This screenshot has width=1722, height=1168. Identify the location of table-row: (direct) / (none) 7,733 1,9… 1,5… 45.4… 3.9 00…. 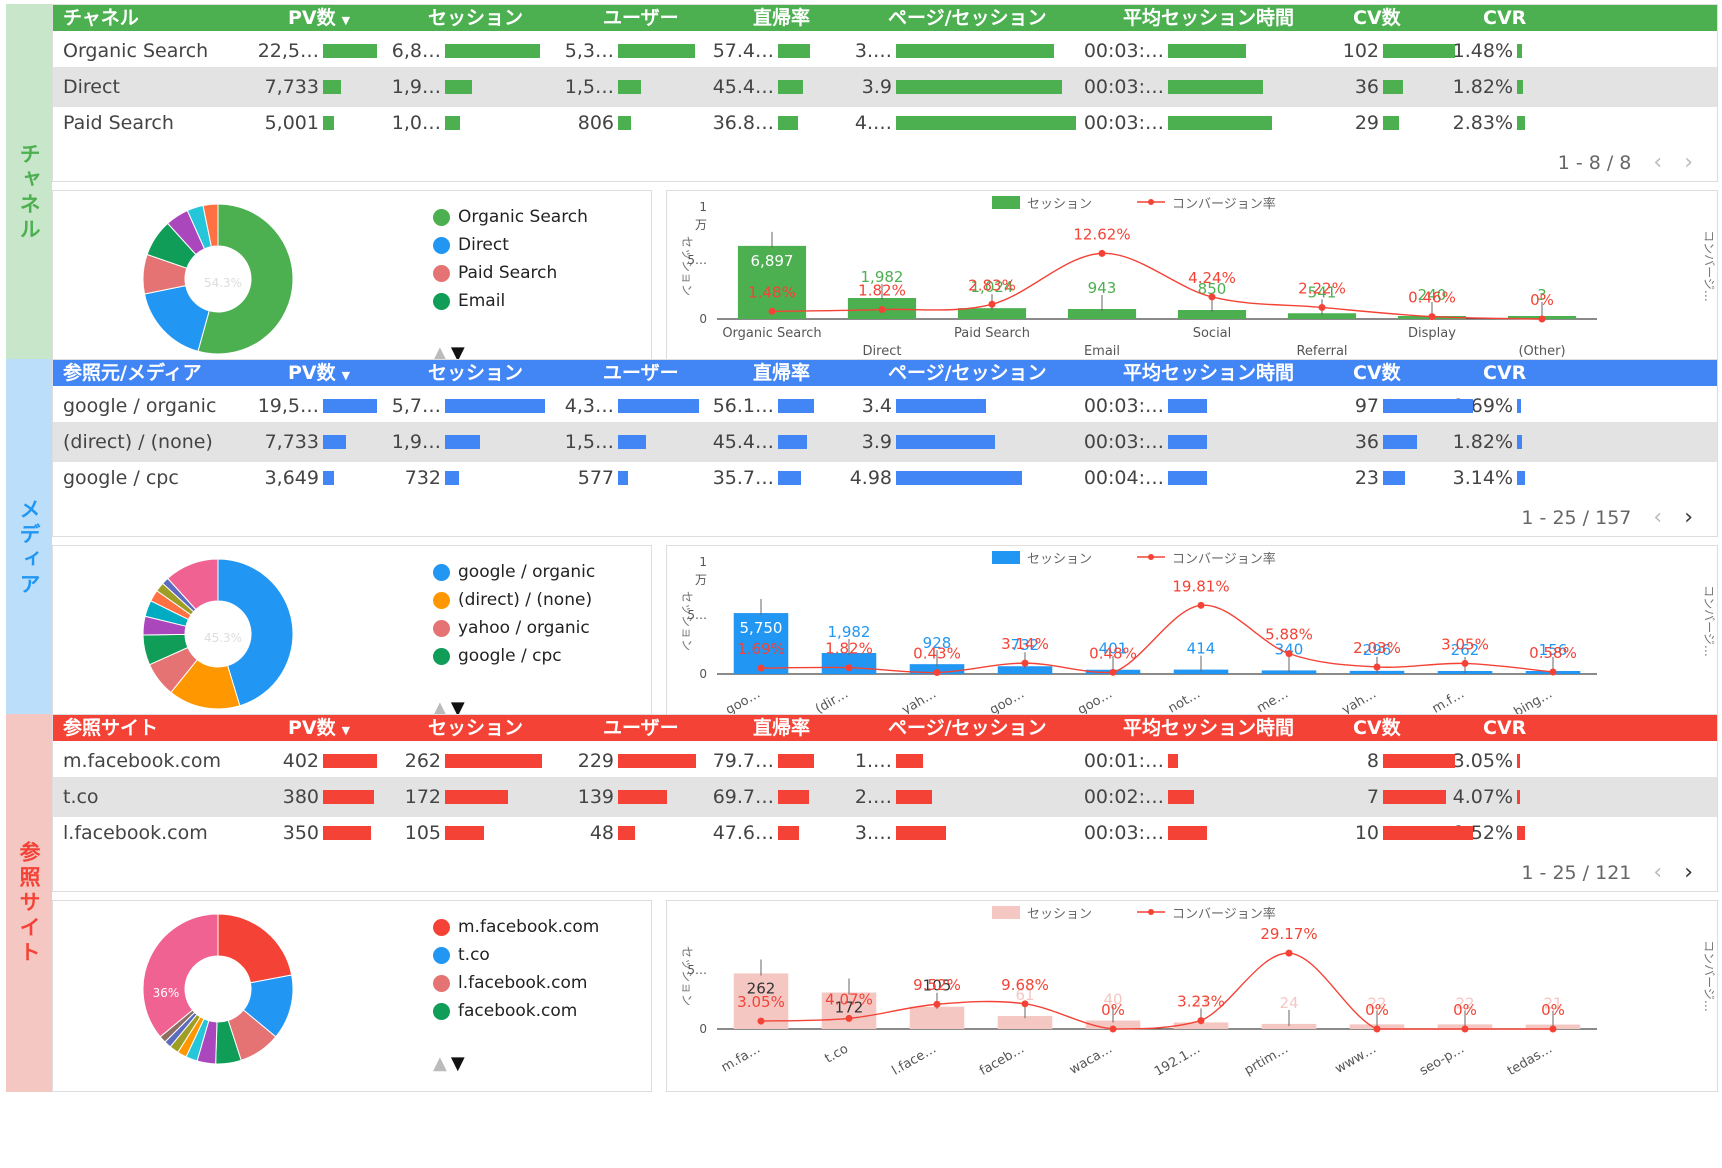
(885, 442).